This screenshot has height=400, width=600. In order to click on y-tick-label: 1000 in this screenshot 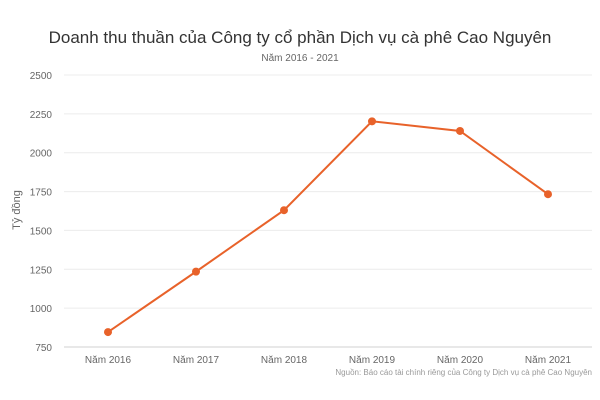, I will do `click(41, 309)`.